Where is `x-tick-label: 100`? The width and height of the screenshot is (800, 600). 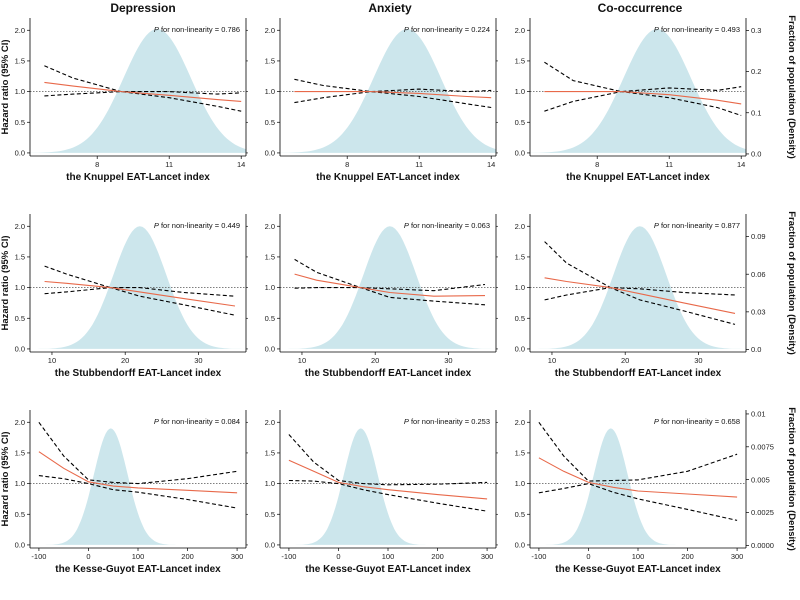 x-tick-label: 100 is located at coordinates (388, 556).